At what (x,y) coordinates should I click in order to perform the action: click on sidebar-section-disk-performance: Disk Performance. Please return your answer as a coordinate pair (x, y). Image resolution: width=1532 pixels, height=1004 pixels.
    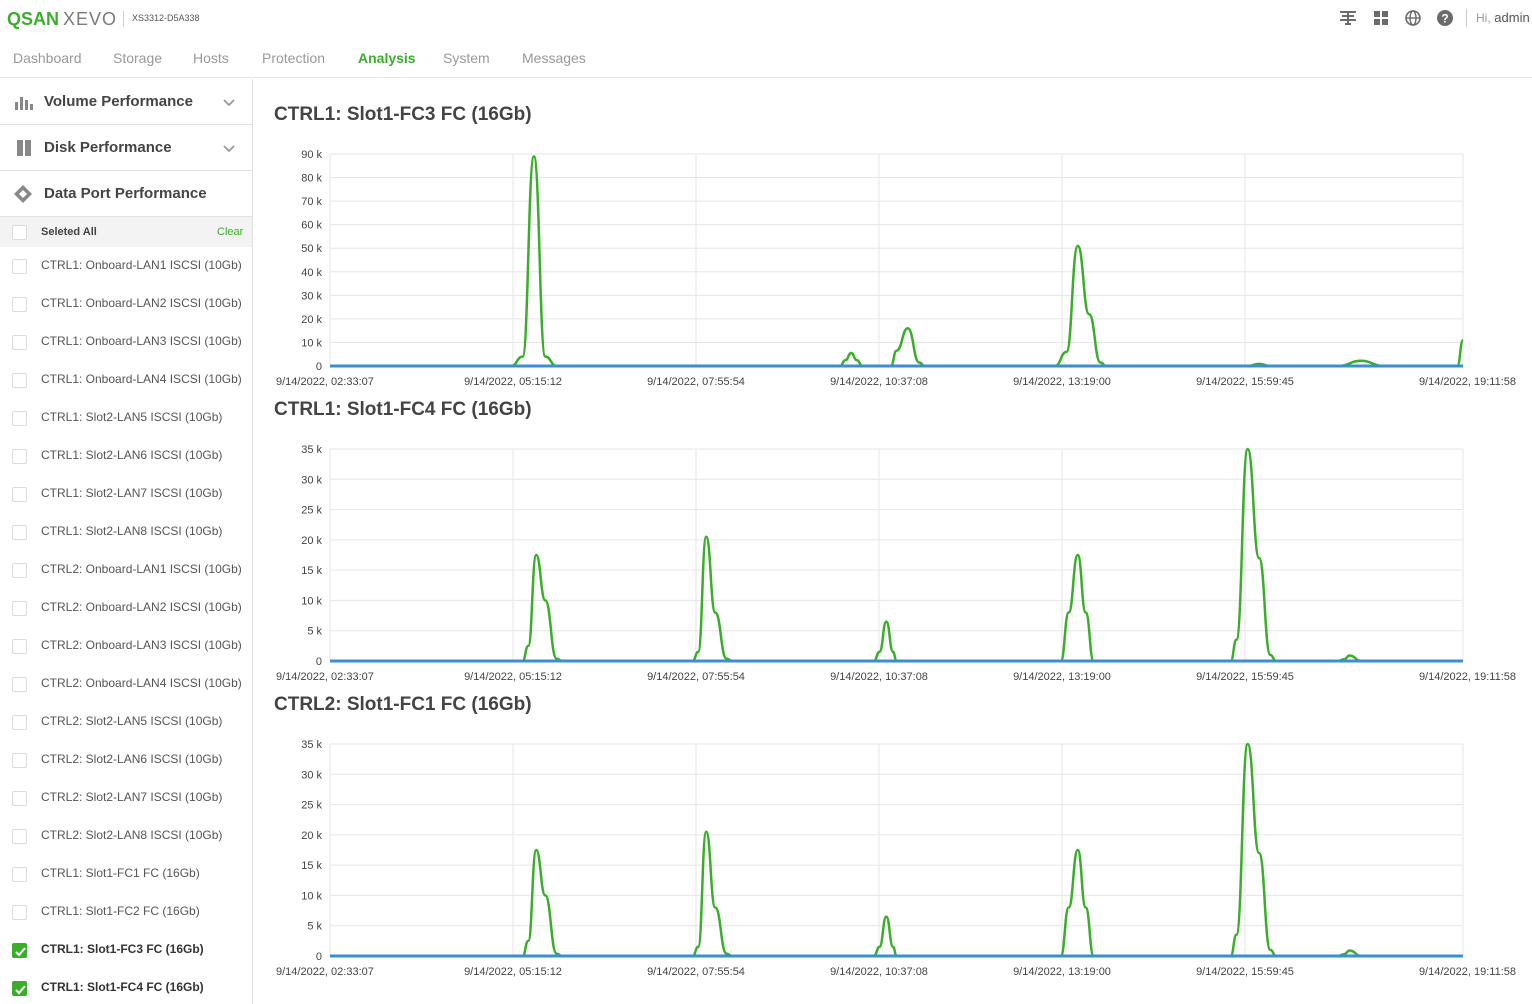
    Looking at the image, I should click on (126, 148).